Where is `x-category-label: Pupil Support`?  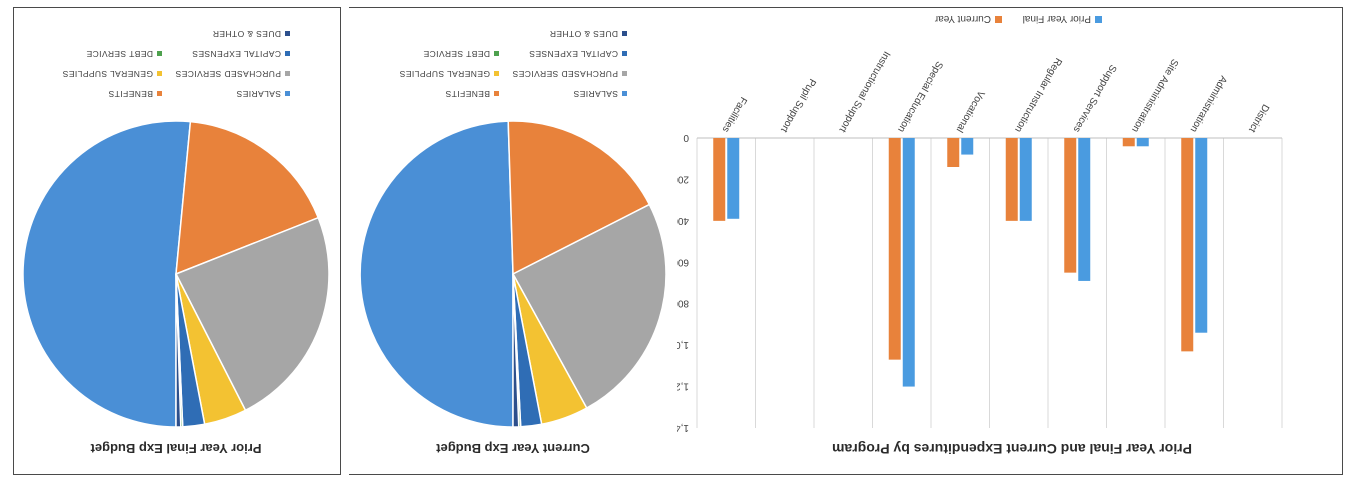
x-category-label: Pupil Support is located at coordinates (798, 105).